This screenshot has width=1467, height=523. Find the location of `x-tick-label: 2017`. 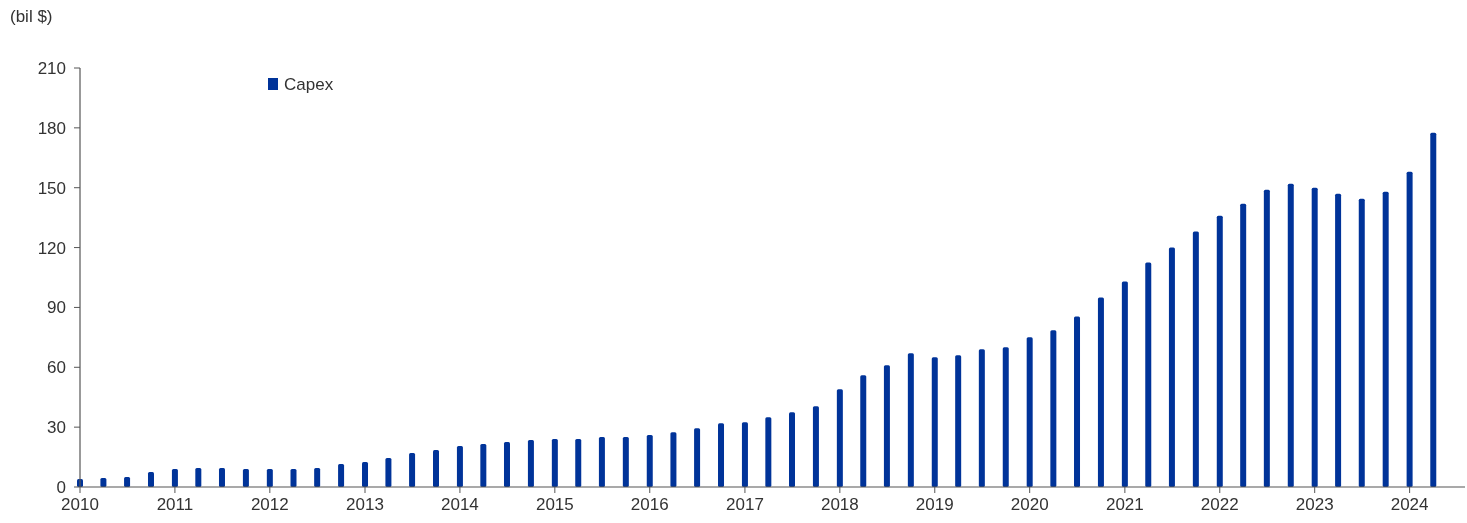

x-tick-label: 2017 is located at coordinates (745, 504).